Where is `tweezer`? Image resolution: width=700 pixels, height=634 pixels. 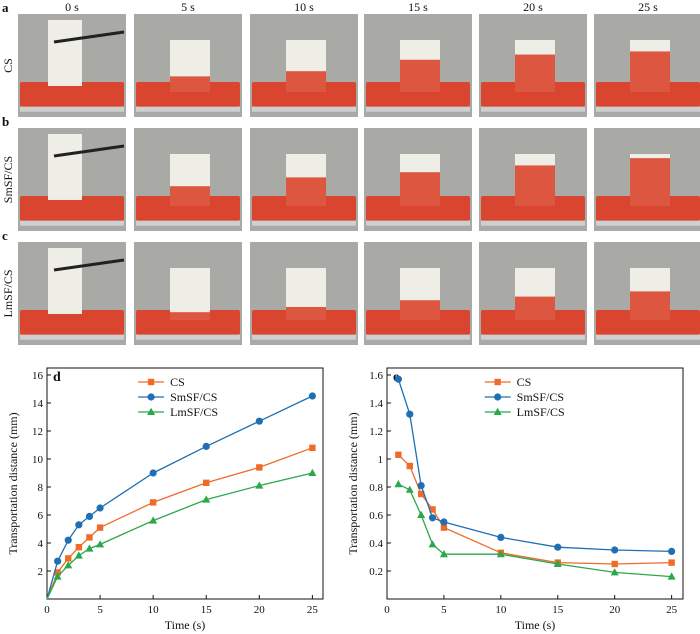
tweezer is located at coordinates (89, 151).